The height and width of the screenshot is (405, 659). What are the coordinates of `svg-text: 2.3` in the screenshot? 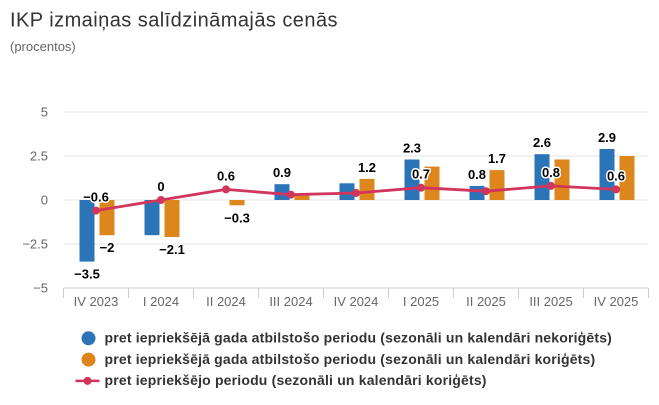 It's located at (412, 148).